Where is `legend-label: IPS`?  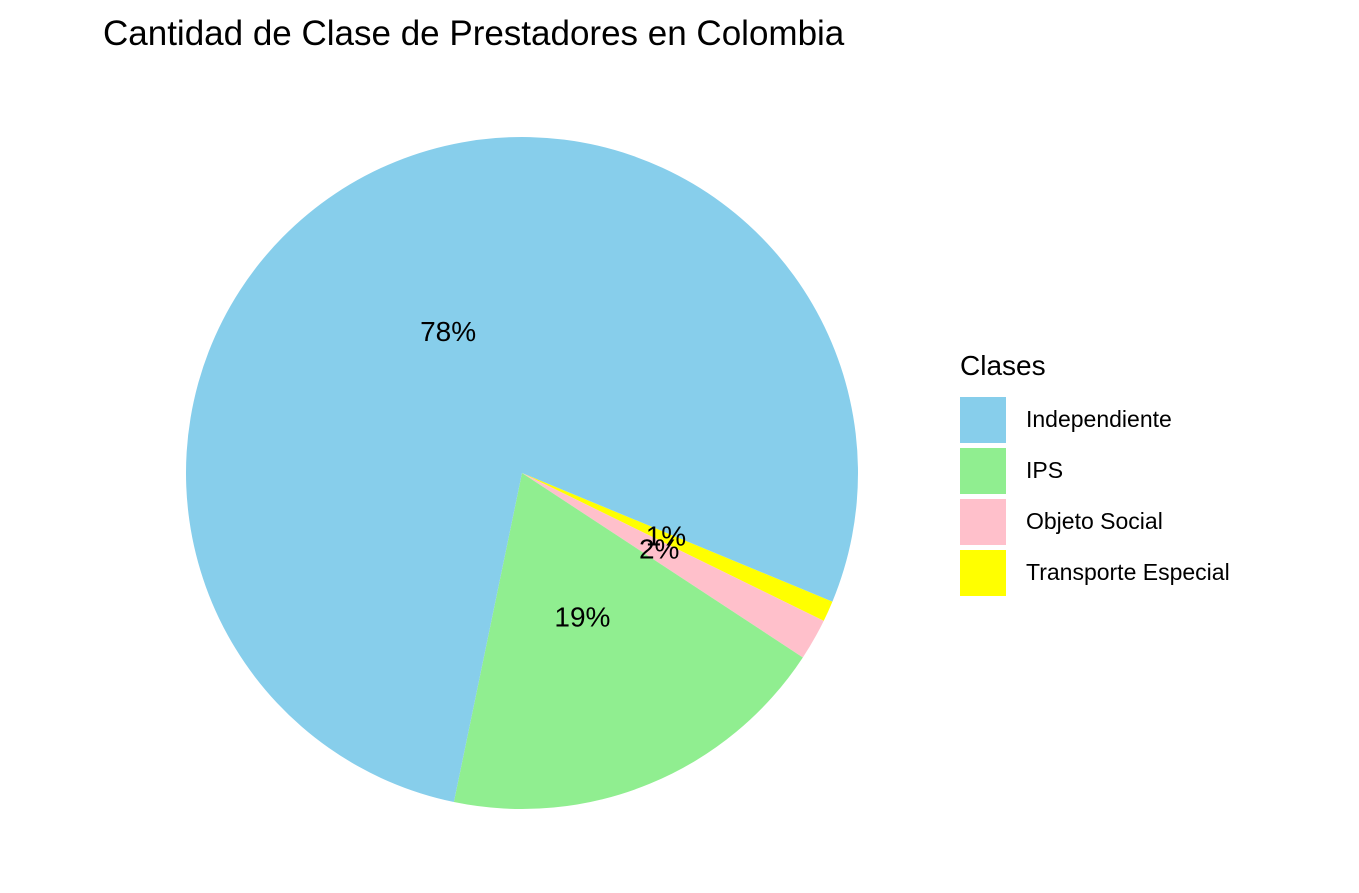
legend-label: IPS is located at coordinates (1045, 470).